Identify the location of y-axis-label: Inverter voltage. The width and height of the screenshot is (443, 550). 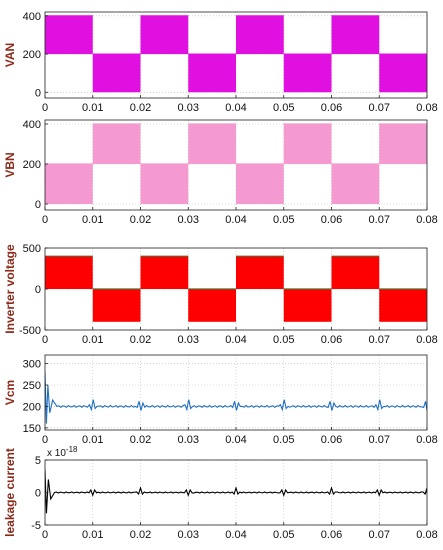
(10, 289).